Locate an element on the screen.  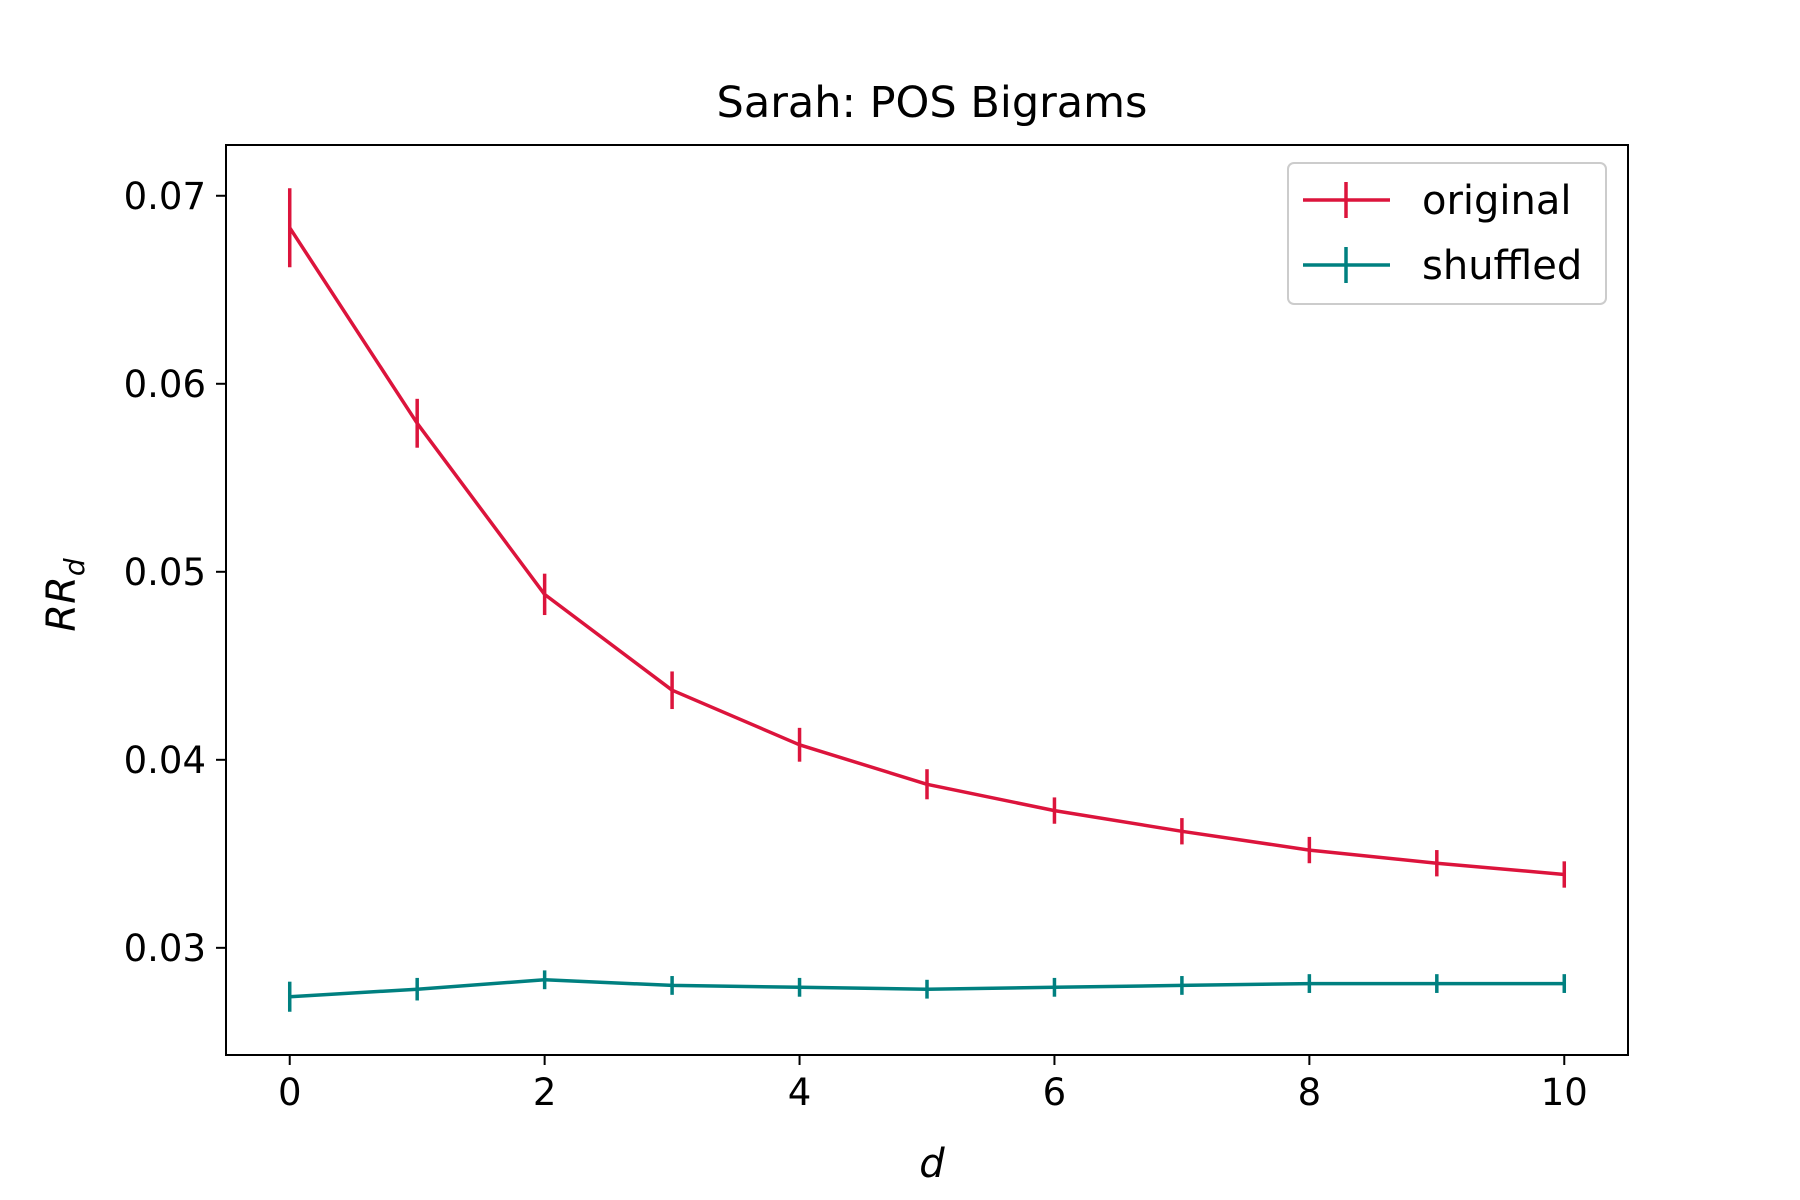
y-axis-label-subscript: d is located at coordinates (74, 567).